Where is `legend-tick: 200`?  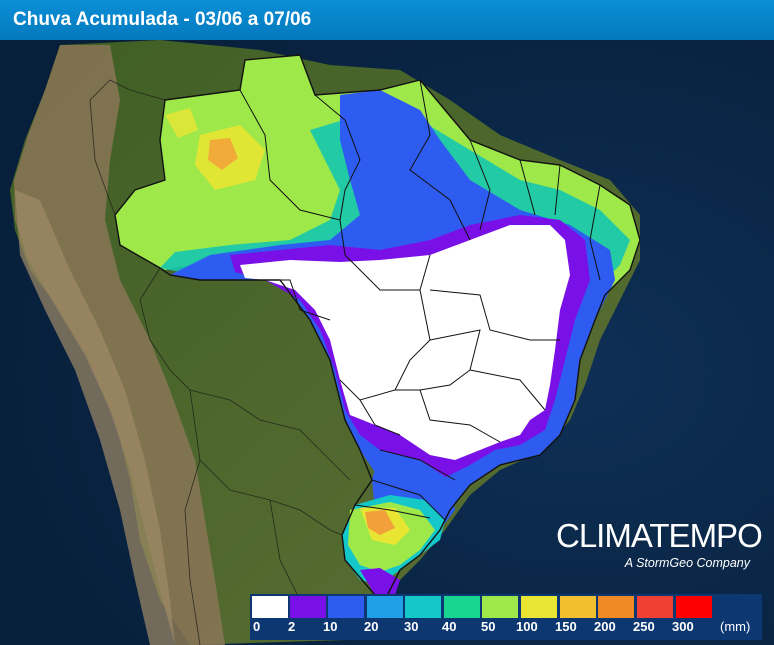 legend-tick: 200 is located at coordinates (605, 626).